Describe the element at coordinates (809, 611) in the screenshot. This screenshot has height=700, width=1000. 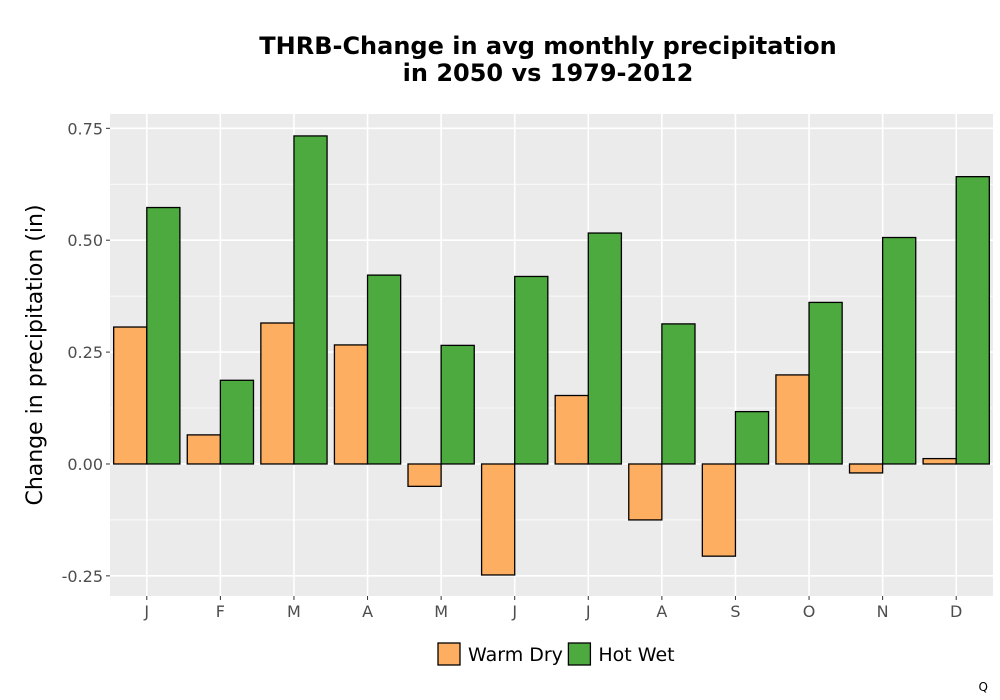
I see `x-tick-label: O` at that location.